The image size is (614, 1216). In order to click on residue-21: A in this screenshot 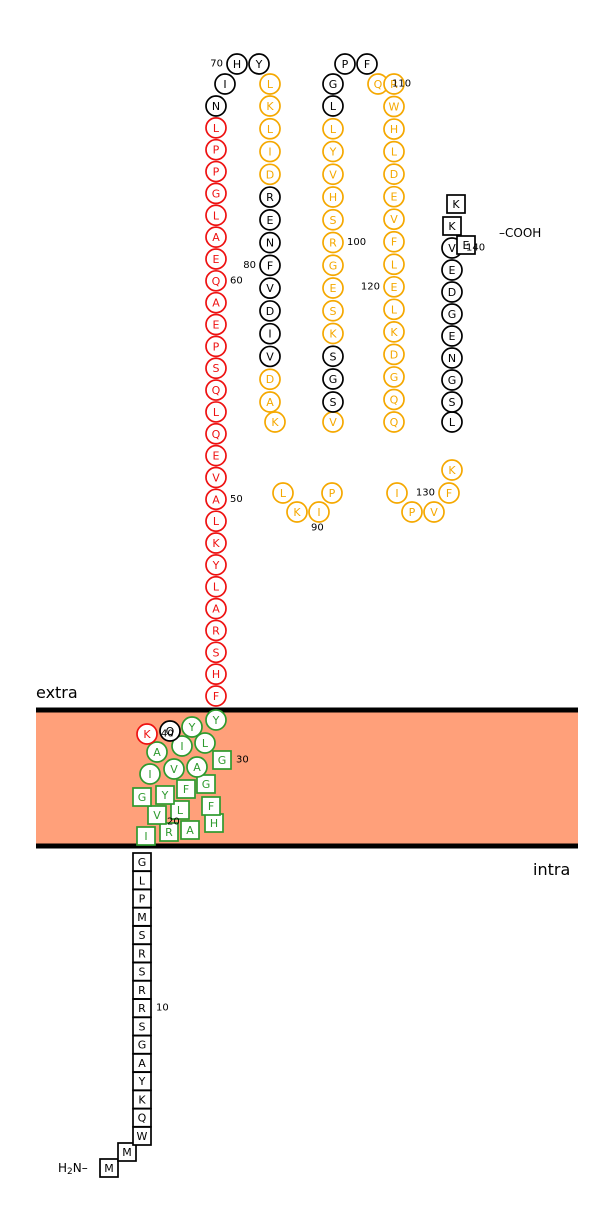, I will do `click(190, 830)`.